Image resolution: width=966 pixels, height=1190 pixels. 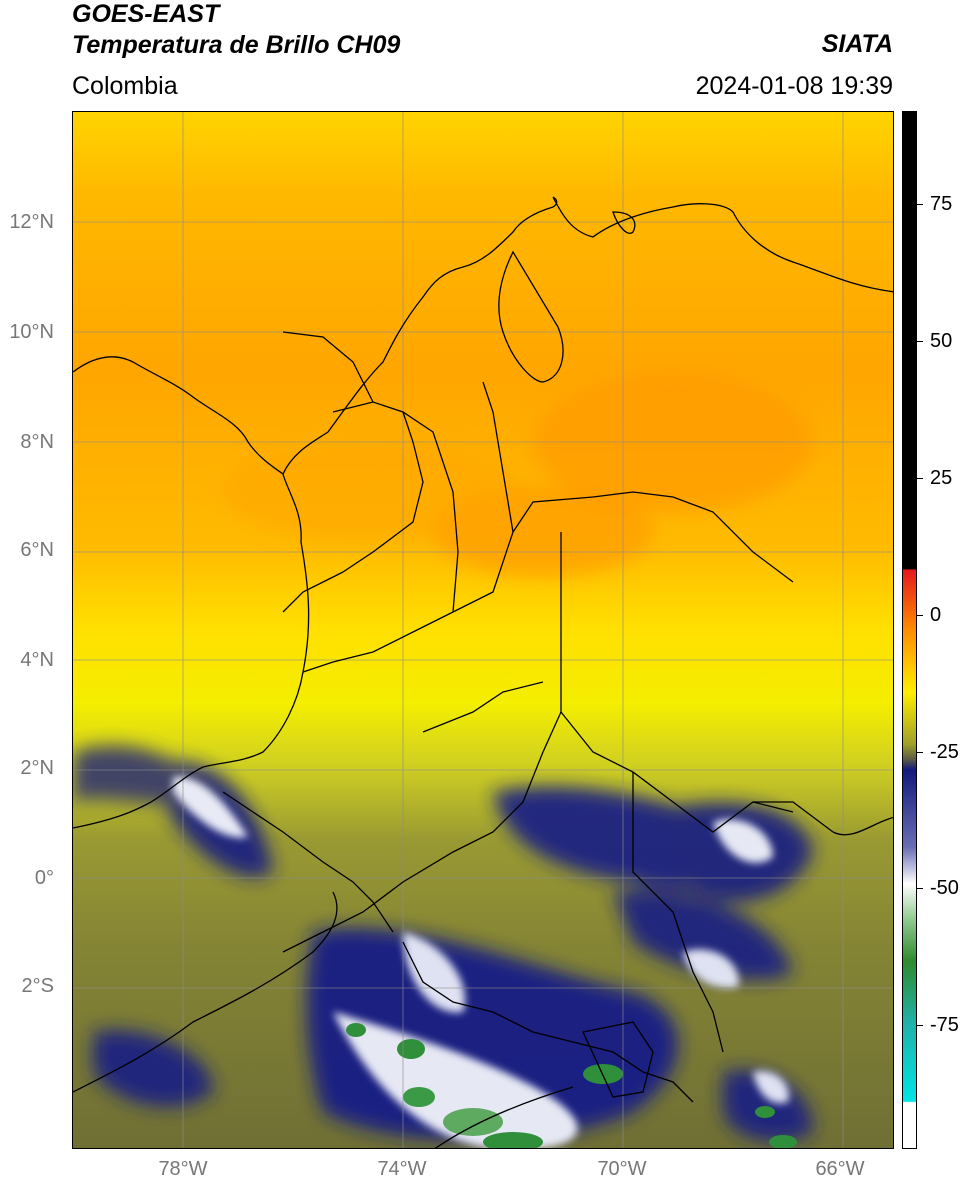 What do you see at coordinates (857, 44) in the screenshot?
I see `source-label: SIATA` at bounding box center [857, 44].